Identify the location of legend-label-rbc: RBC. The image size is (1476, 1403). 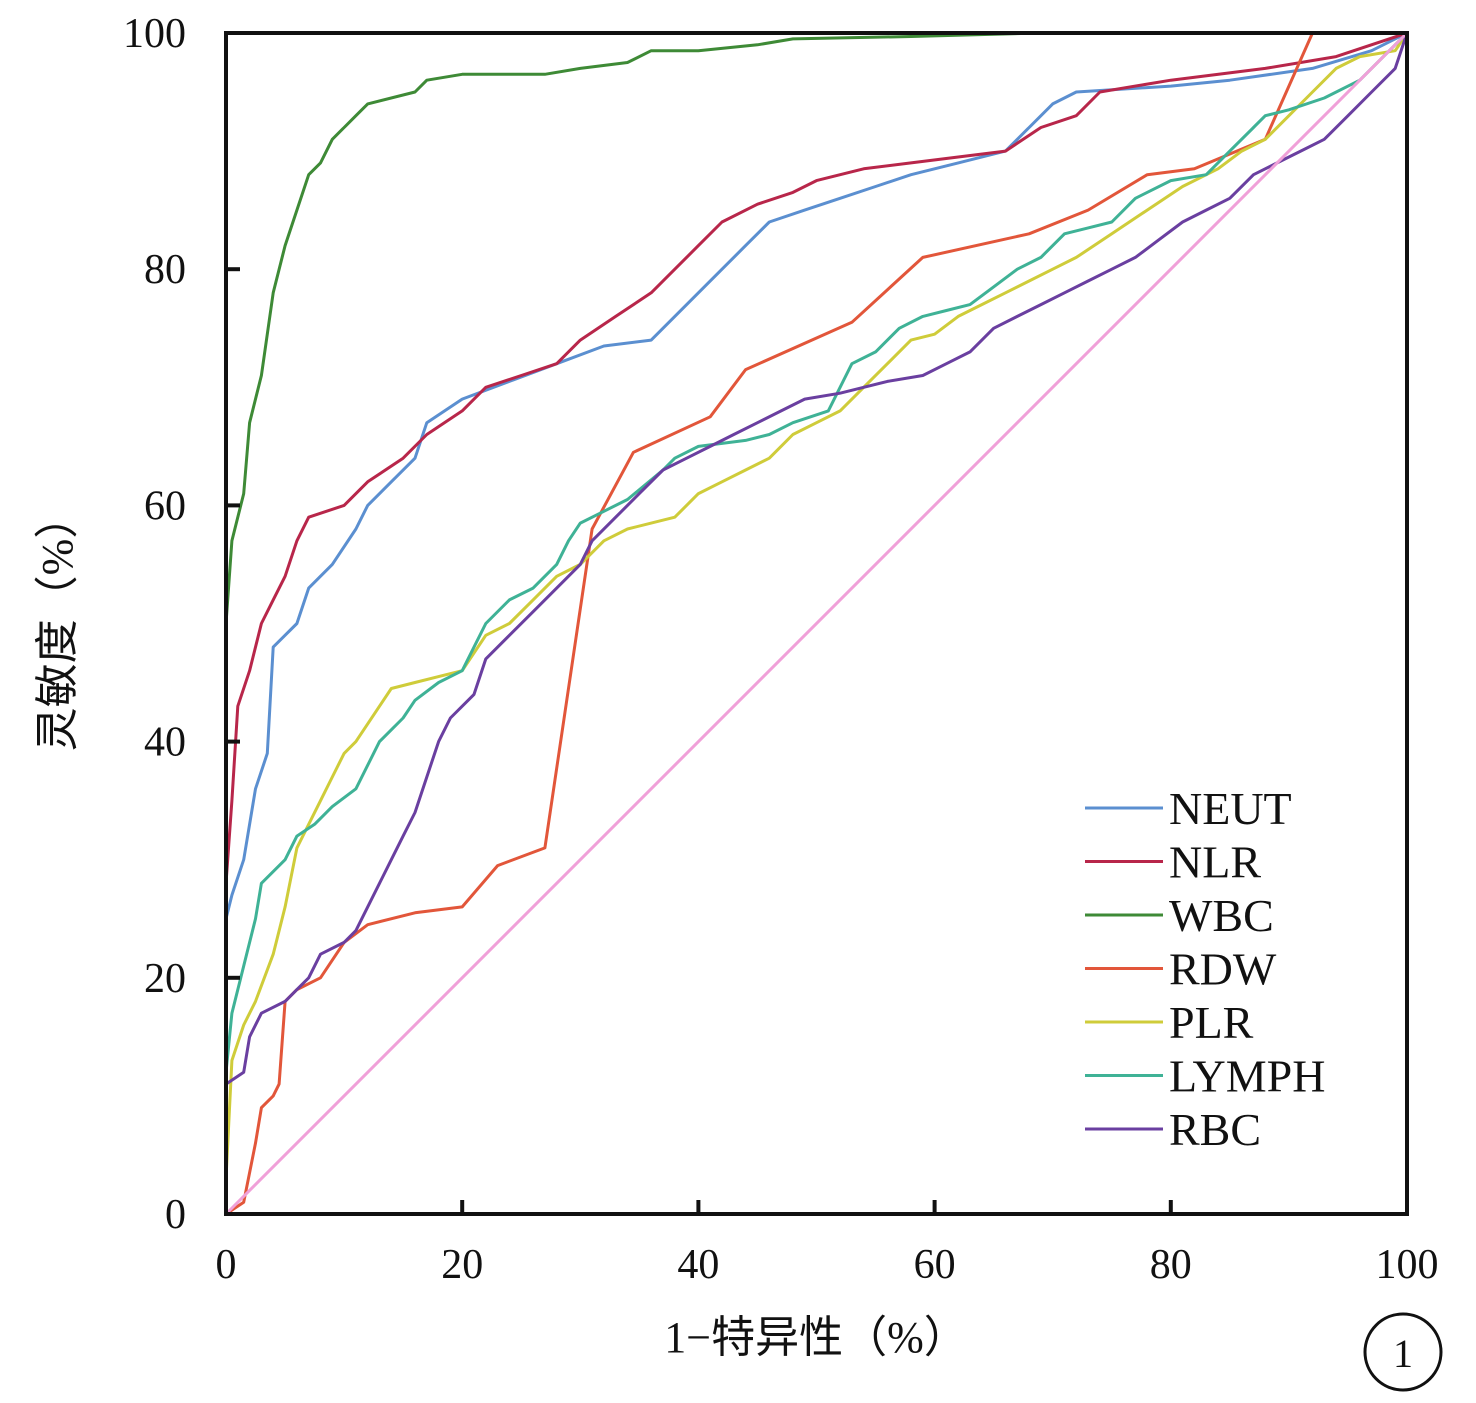
(1215, 1129).